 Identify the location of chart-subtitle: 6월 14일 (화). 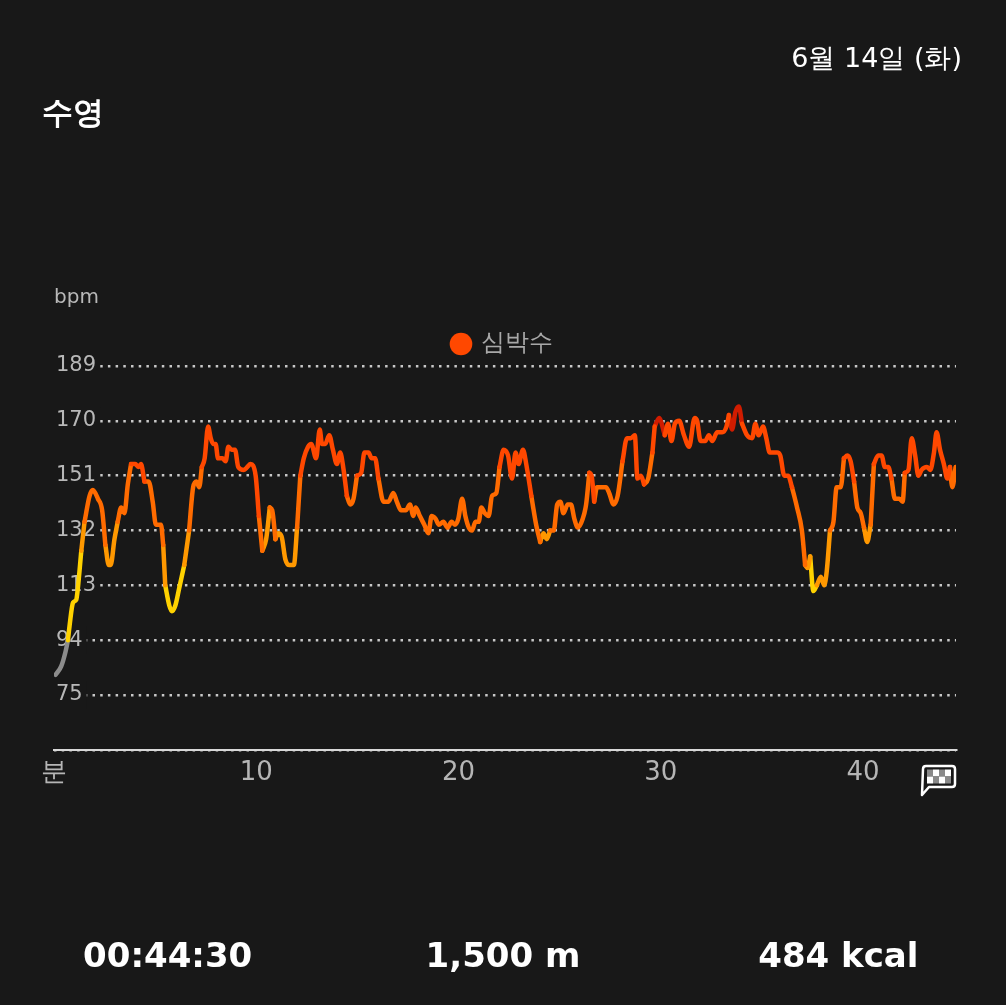
(876, 58).